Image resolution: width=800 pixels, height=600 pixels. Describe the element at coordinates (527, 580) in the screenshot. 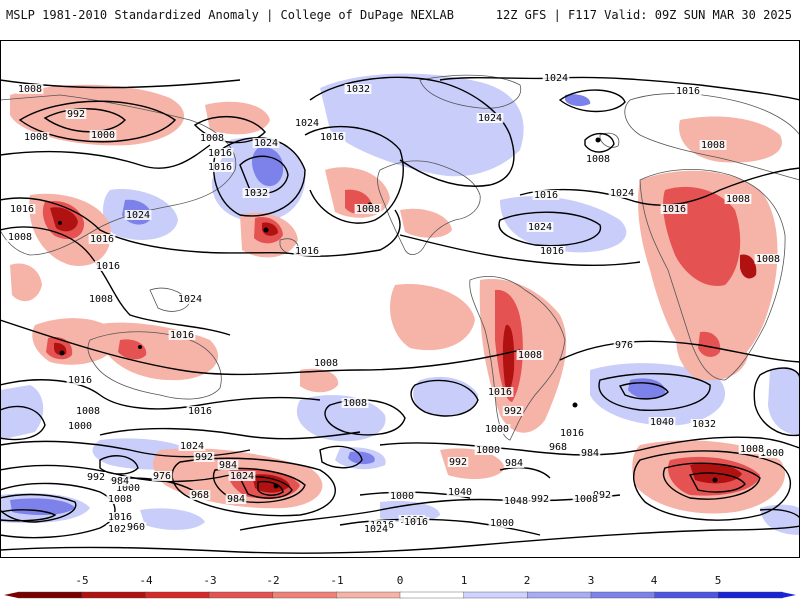

I see `colorbar-tick: 2` at that location.